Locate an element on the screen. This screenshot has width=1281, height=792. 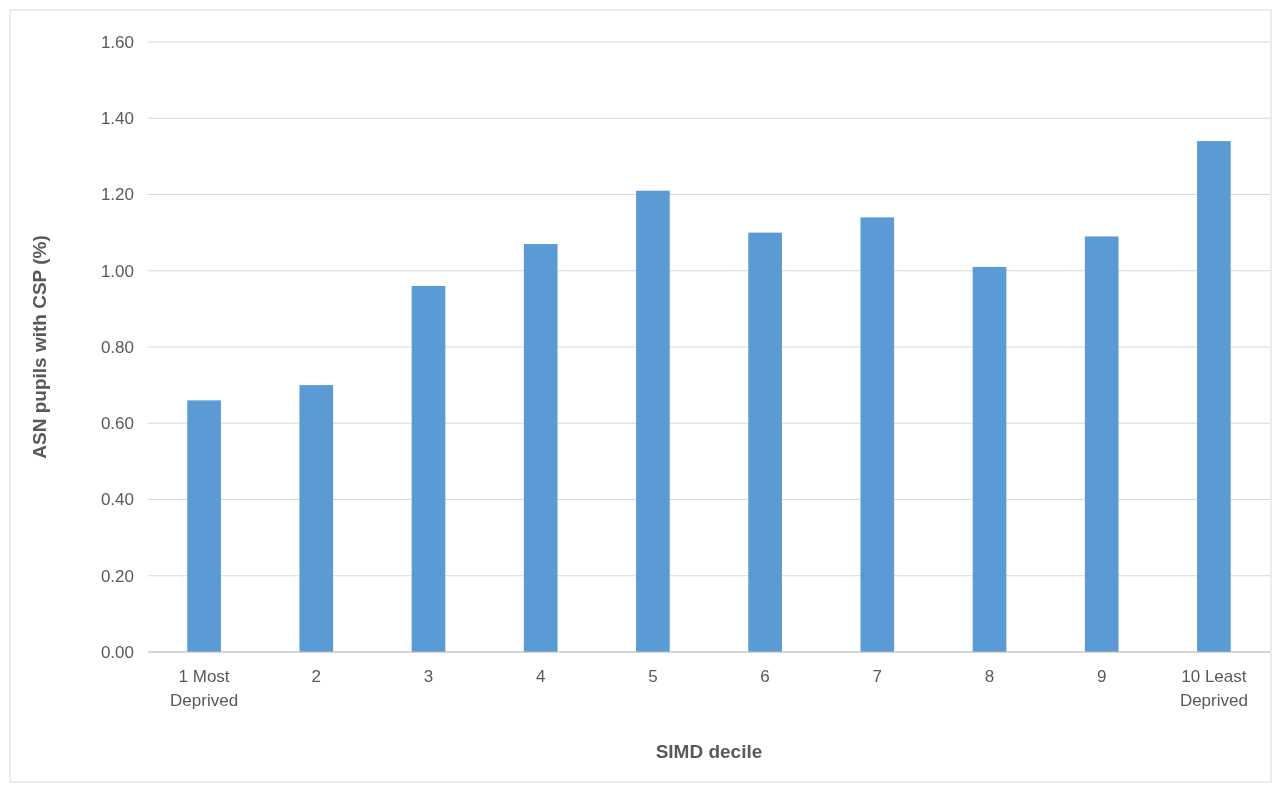
x-tick-label: 8 is located at coordinates (989, 676).